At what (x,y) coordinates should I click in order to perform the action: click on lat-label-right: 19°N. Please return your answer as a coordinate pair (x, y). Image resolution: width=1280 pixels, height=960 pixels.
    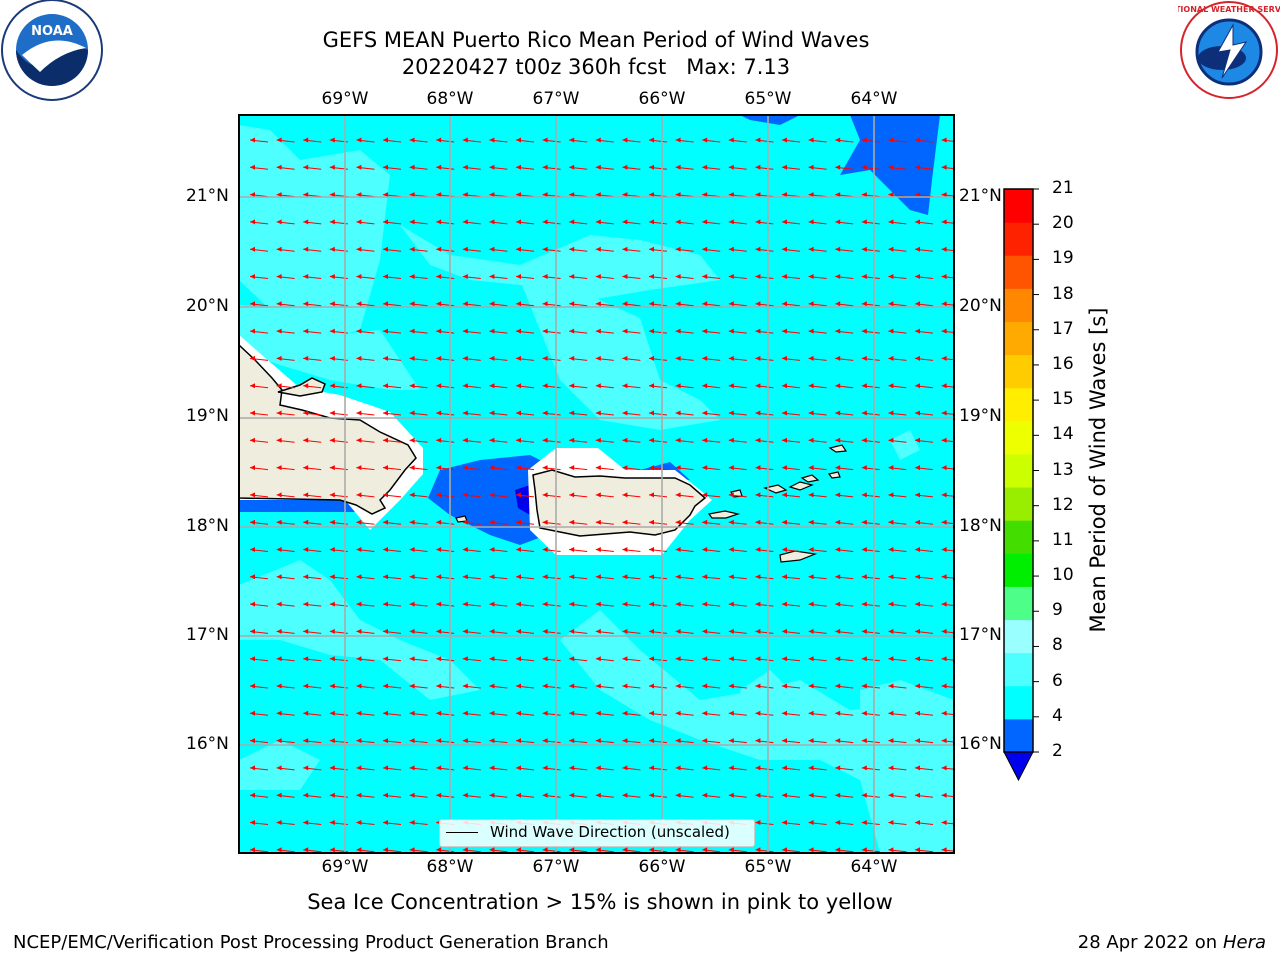
    Looking at the image, I should click on (980, 416).